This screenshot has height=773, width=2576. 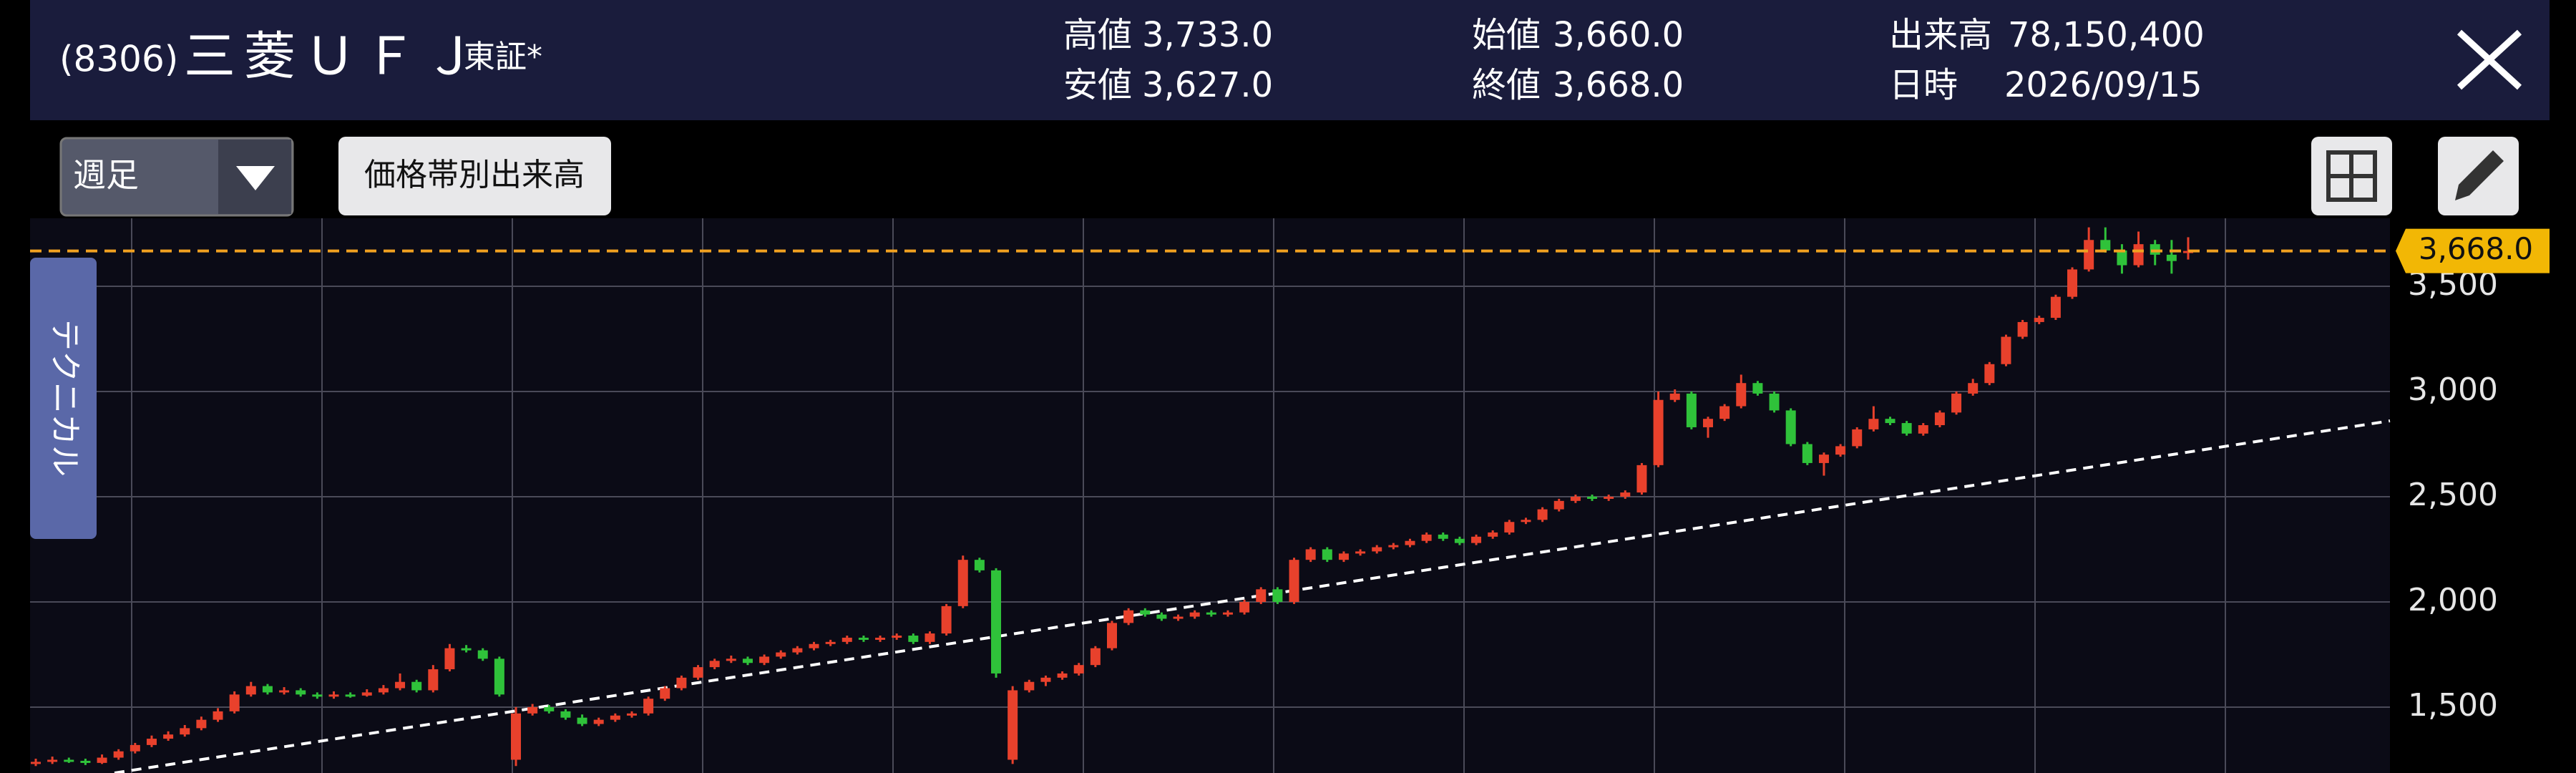 I want to click on y-tick-label: 1,500, so click(x=2453, y=705).